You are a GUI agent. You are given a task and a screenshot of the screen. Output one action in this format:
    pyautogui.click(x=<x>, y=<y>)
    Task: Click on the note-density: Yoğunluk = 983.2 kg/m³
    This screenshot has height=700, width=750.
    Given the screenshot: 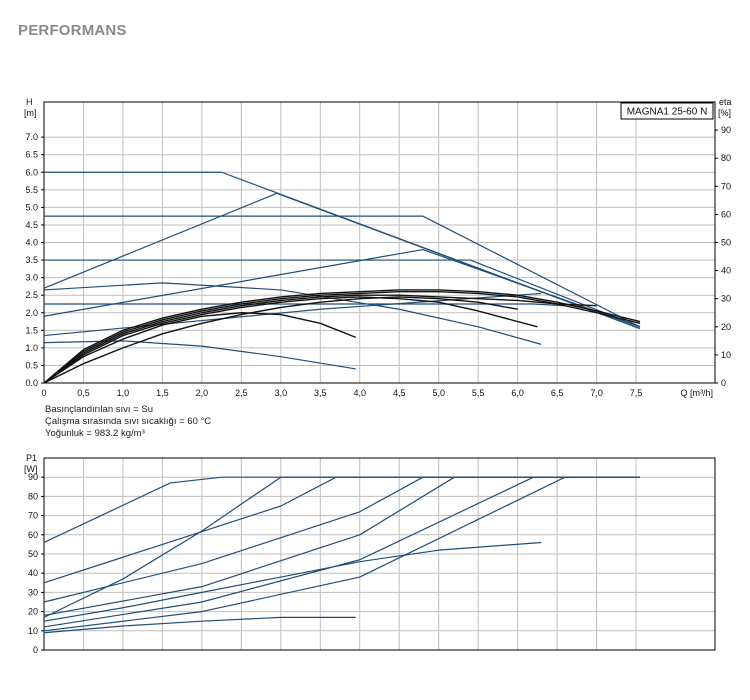 What is the action you would take?
    pyautogui.click(x=95, y=433)
    